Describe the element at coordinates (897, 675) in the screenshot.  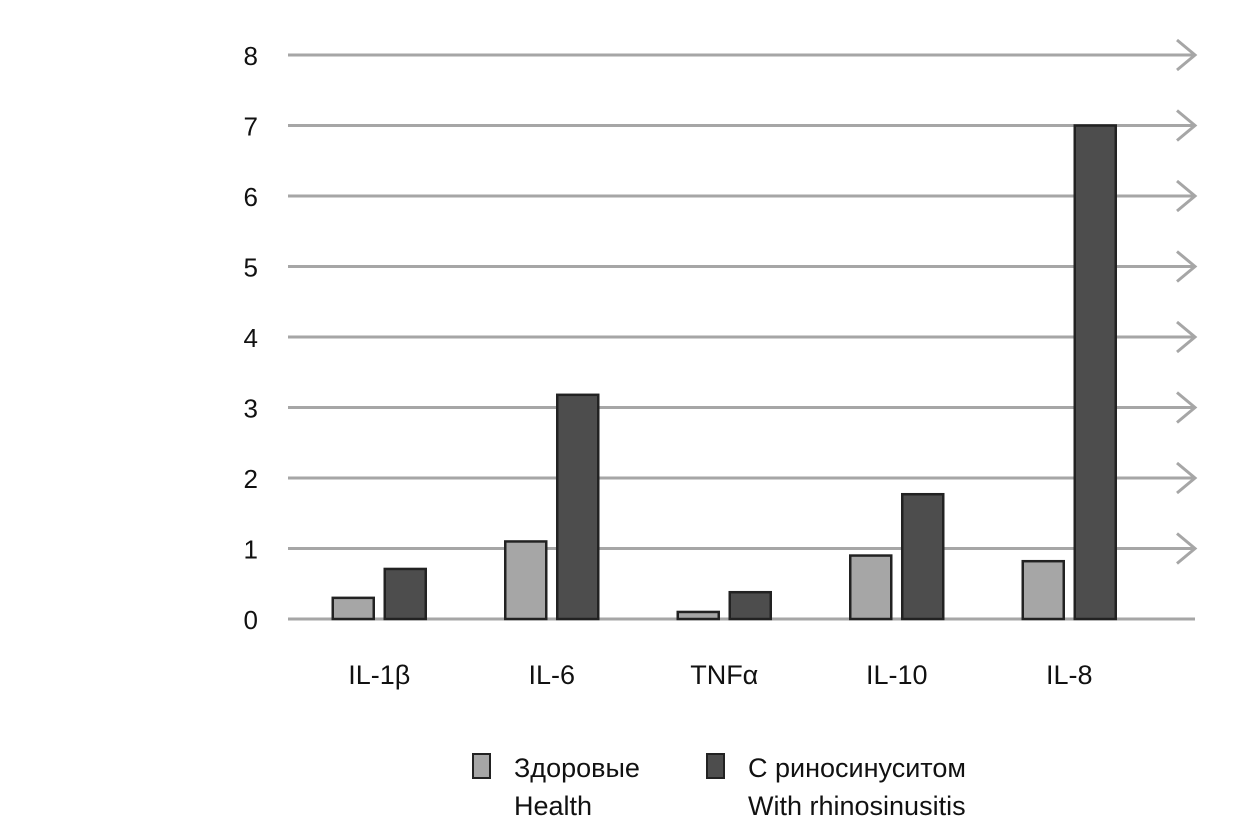
I see `x-category-label: IL-10` at that location.